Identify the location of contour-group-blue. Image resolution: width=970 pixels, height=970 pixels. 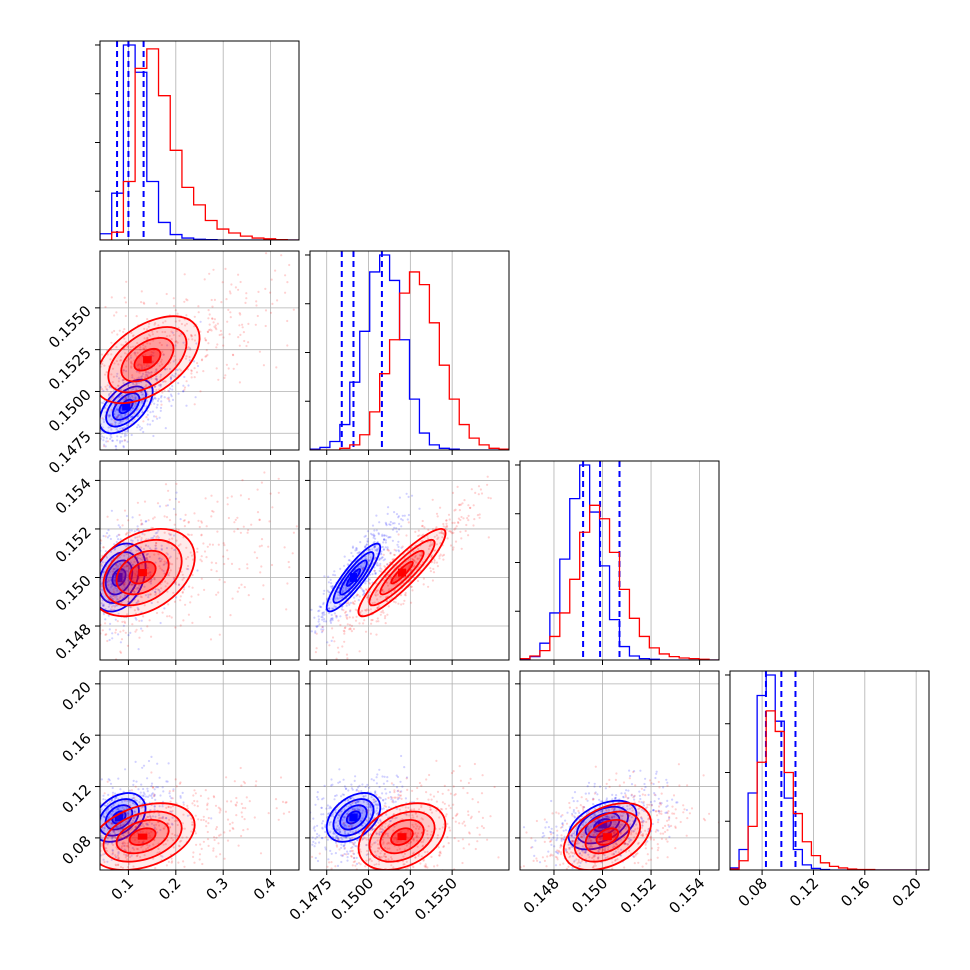
(353, 577).